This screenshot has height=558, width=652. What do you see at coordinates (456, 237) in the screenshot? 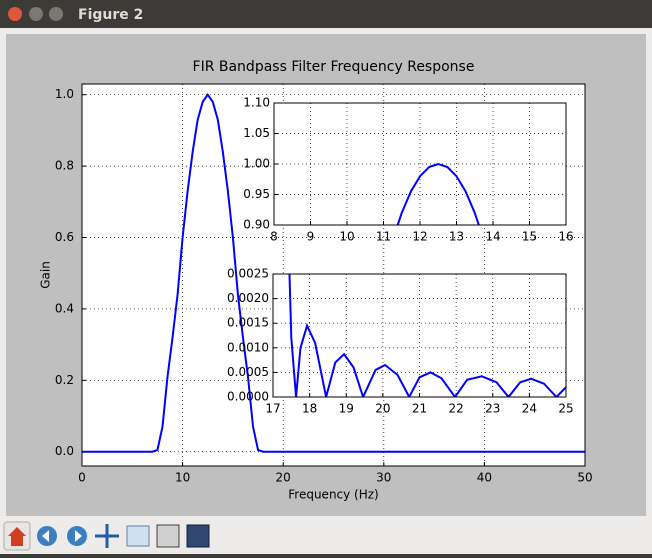
I see `x-tick-label: 13` at bounding box center [456, 237].